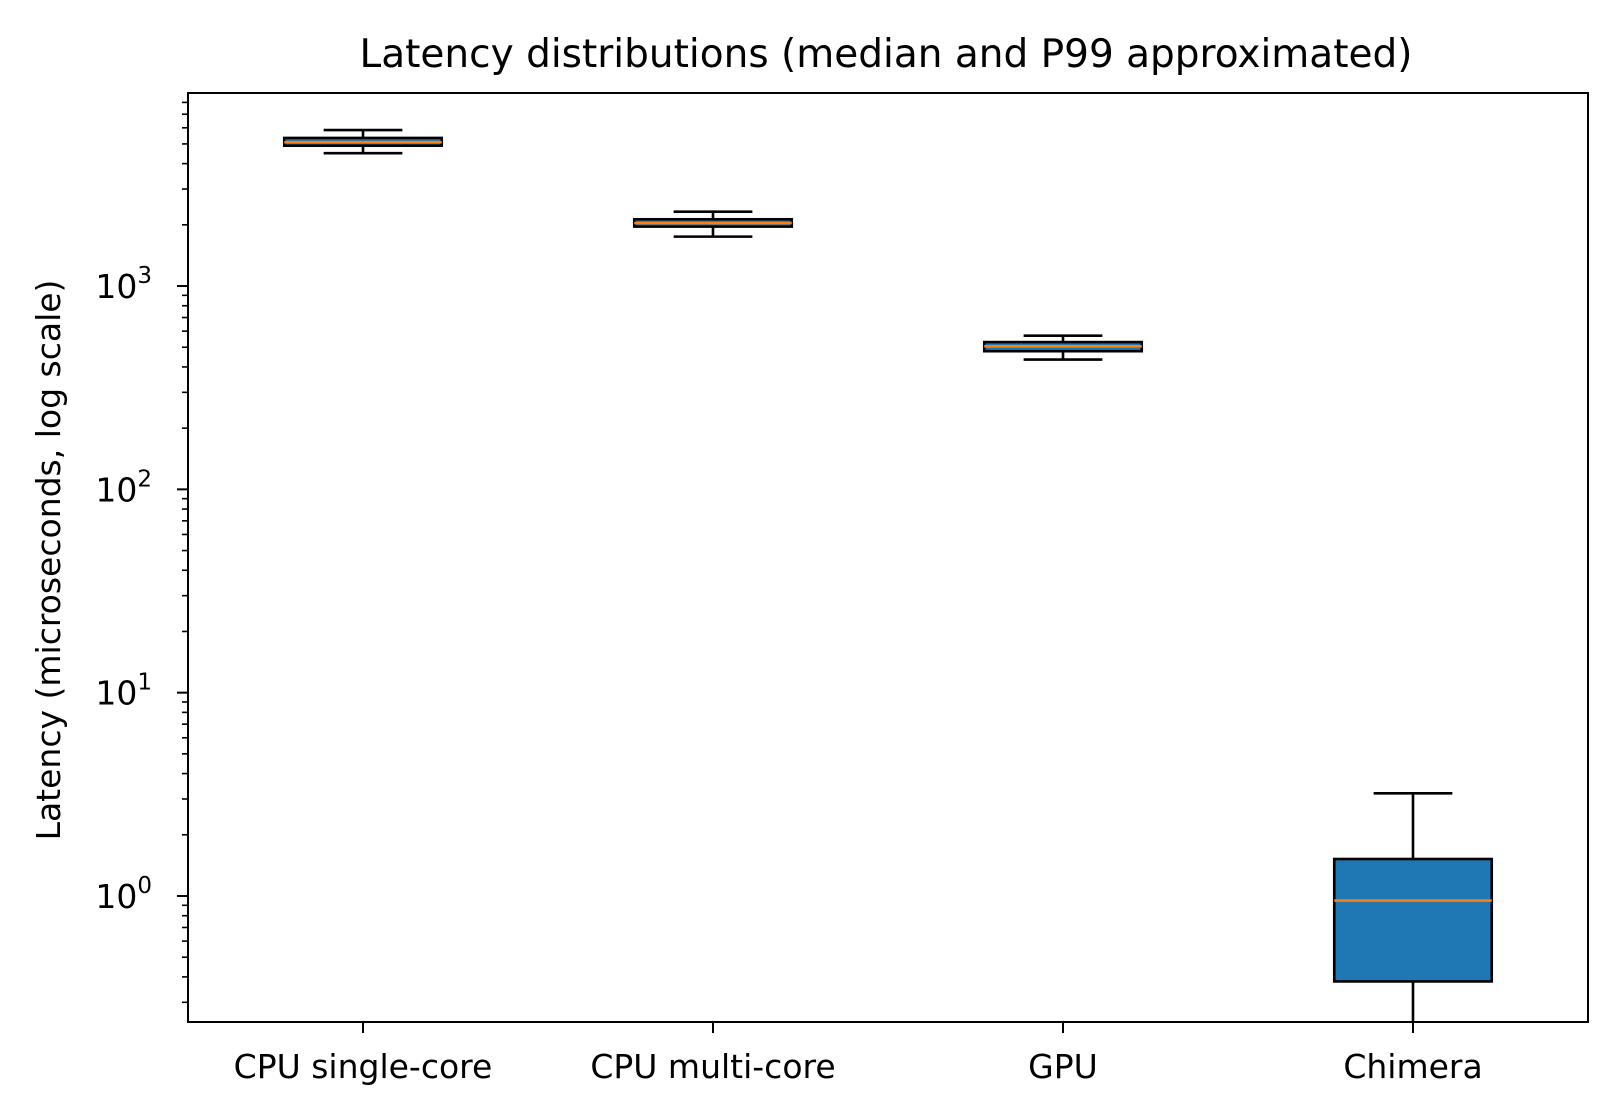 This screenshot has width=1612, height=1116. I want to click on box-4-iqr-box, so click(1413, 920).